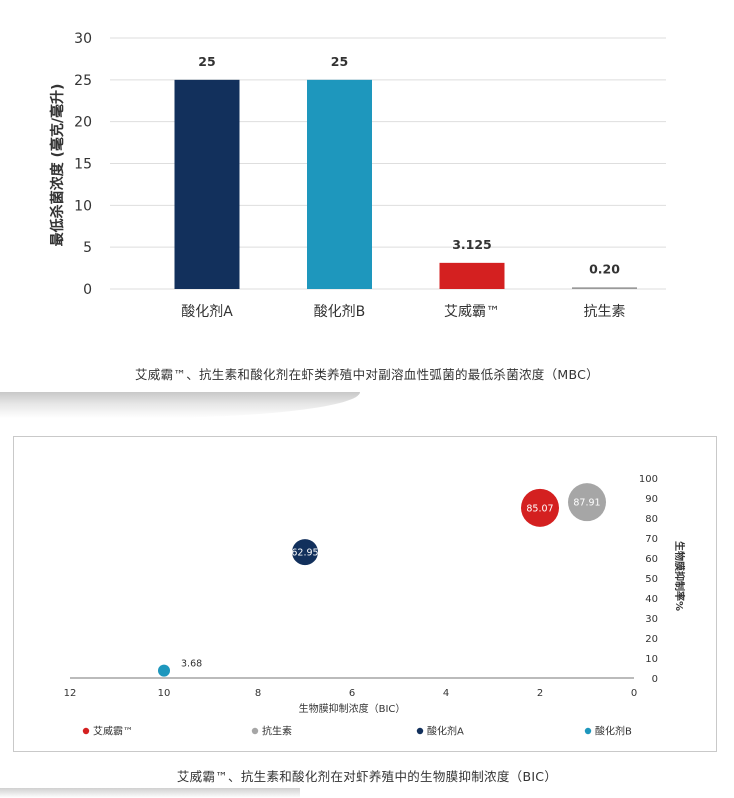 The width and height of the screenshot is (734, 798). What do you see at coordinates (83, 123) in the screenshot?
I see `mbc-y-tick-label: 20` at bounding box center [83, 123].